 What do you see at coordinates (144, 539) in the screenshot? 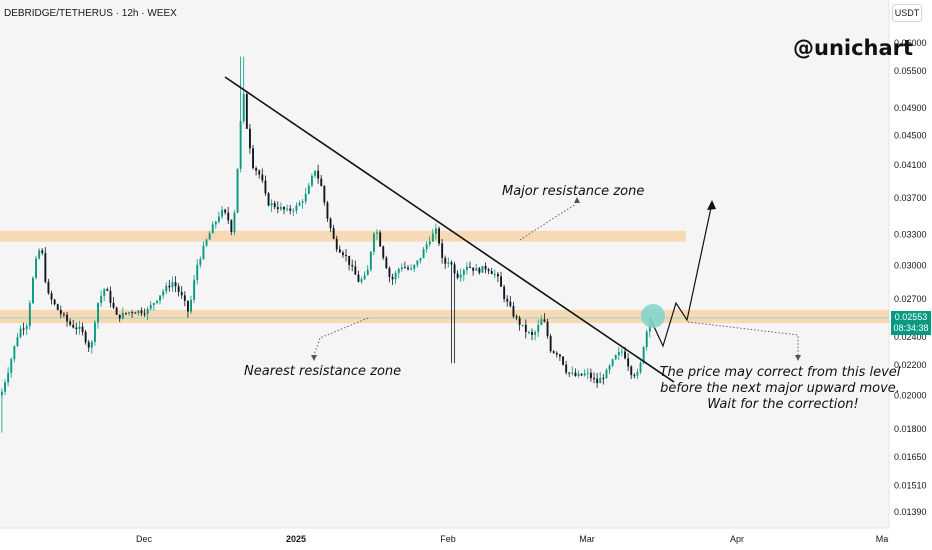
I see `time-tick-label: Dec` at bounding box center [144, 539].